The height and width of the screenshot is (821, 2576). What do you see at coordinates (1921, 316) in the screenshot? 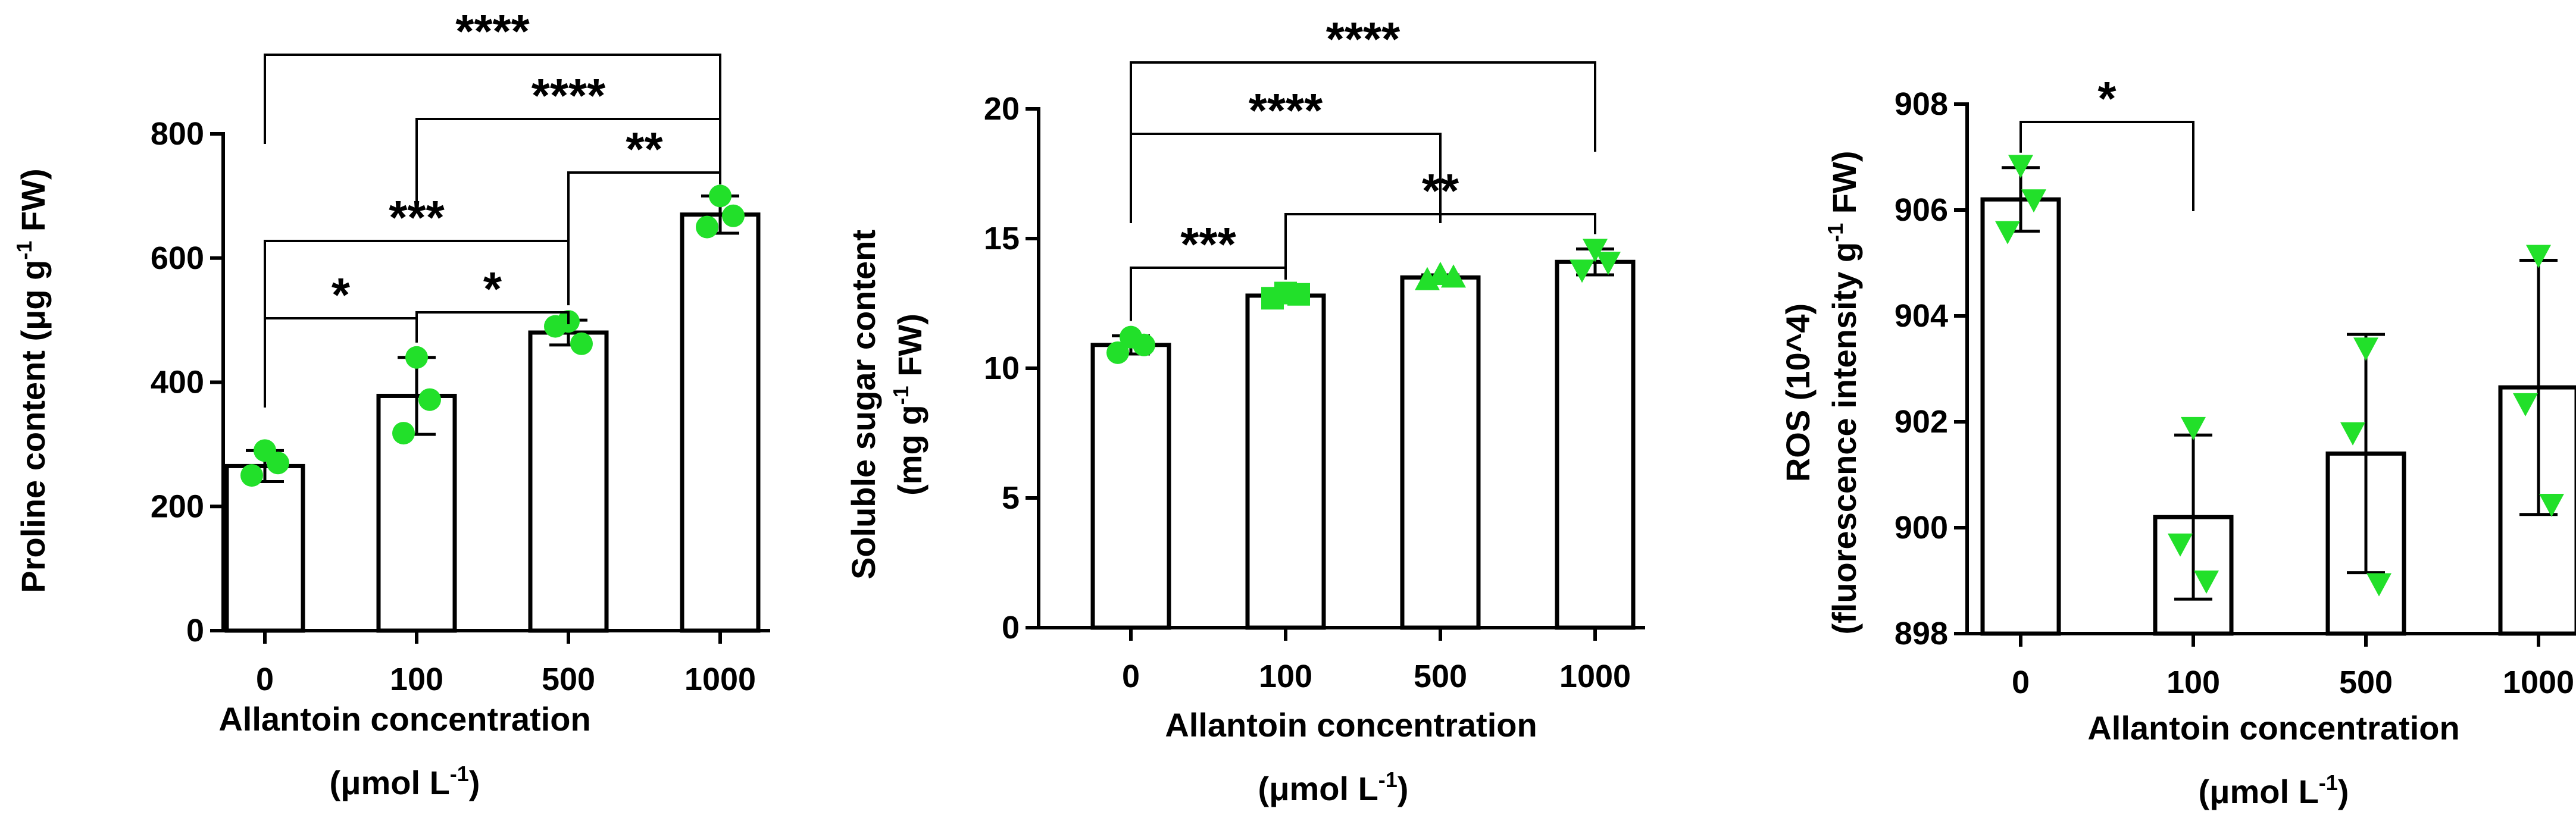
I see `ros-y-tick-label: 904` at bounding box center [1921, 316].